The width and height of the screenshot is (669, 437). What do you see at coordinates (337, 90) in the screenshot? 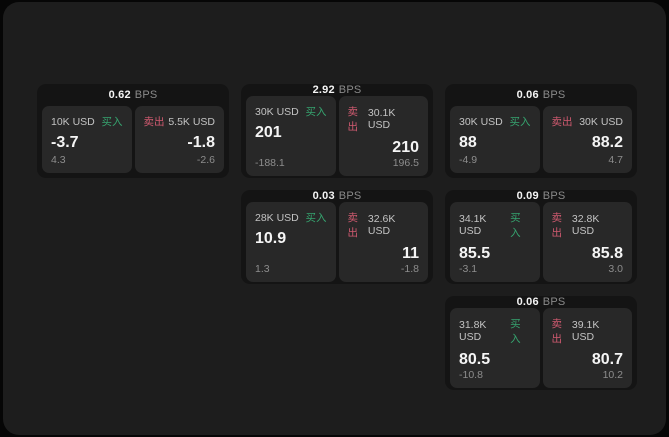
I see `bps-header: 2.92 BPS` at bounding box center [337, 90].